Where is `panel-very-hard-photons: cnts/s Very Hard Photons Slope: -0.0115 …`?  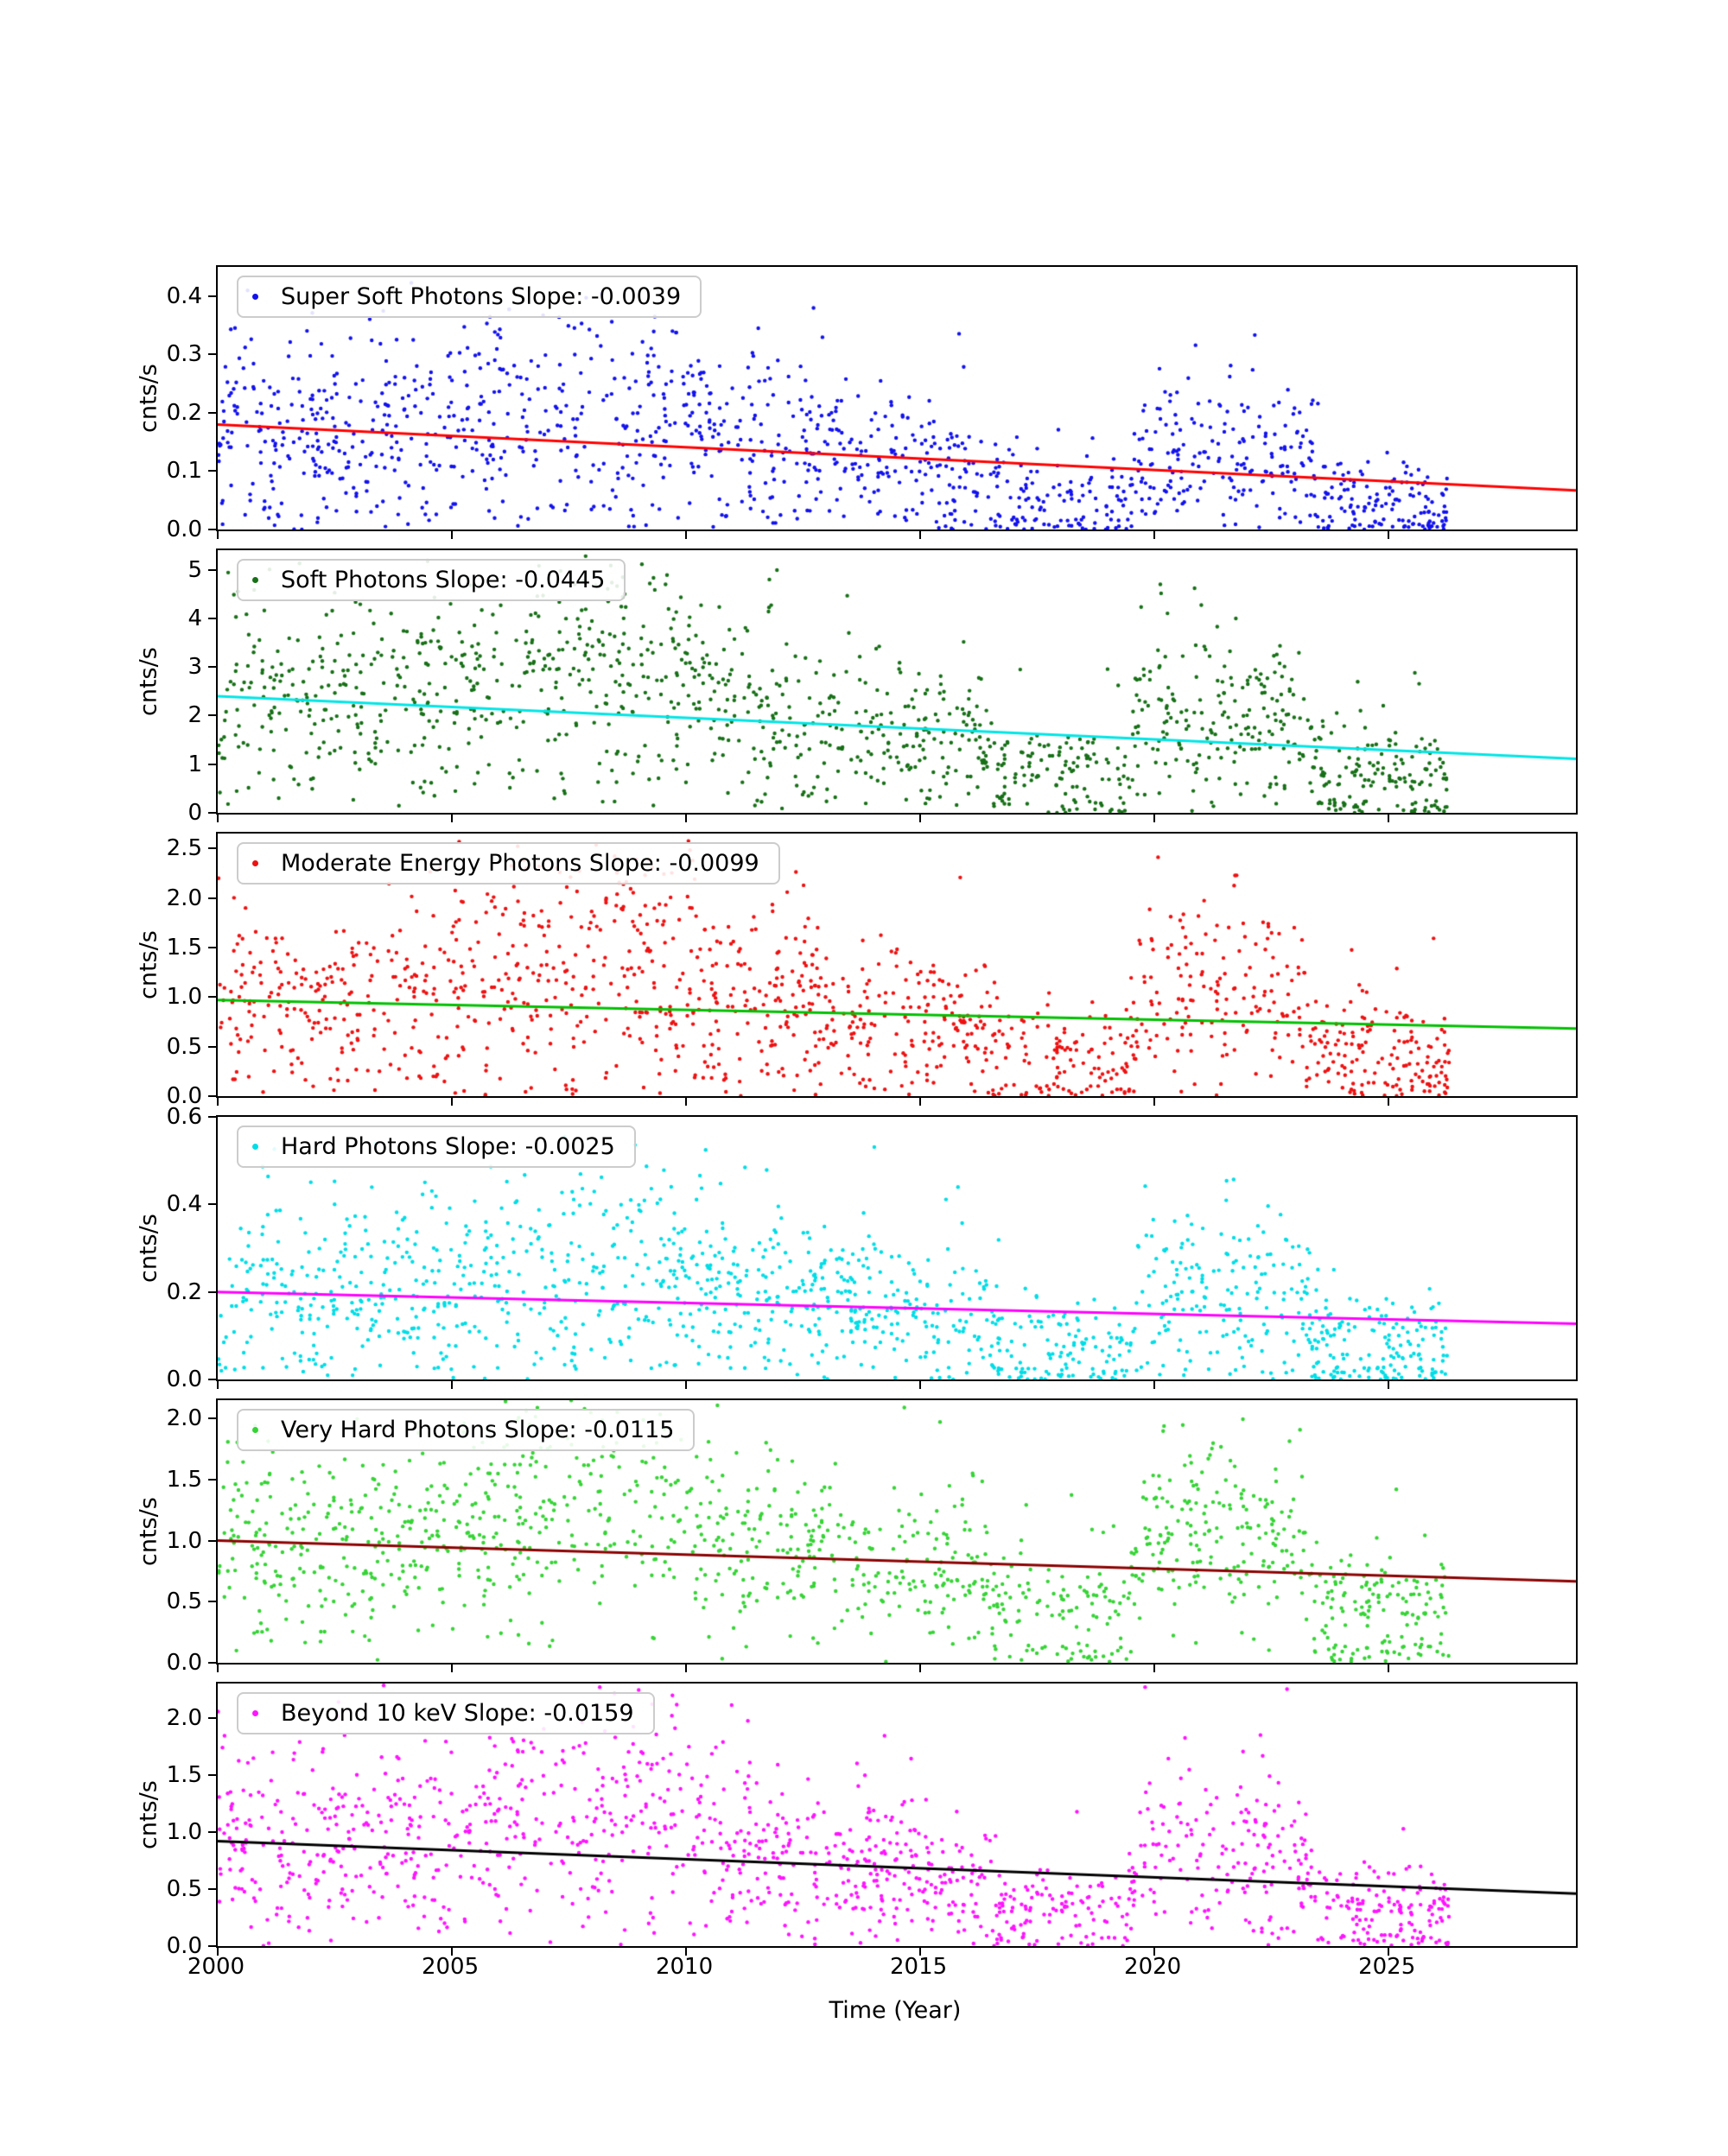
panel-very-hard-photons: cnts/s Very Hard Photons Slope: -0.0115 … is located at coordinates (857, 1537).